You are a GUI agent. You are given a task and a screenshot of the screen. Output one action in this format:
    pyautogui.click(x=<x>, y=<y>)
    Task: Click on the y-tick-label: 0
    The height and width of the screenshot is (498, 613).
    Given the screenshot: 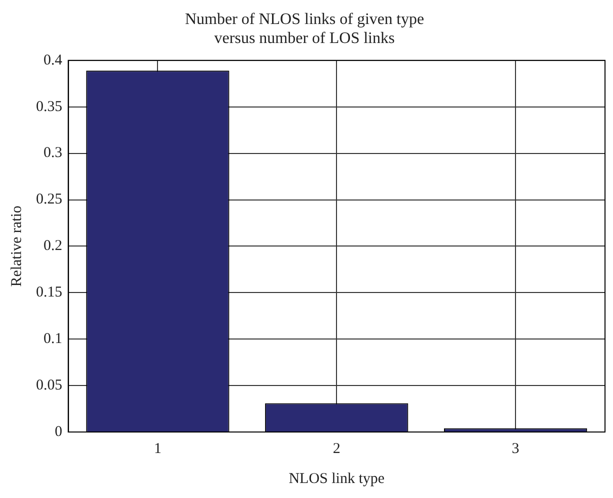 What is the action you would take?
    pyautogui.click(x=58, y=432)
    